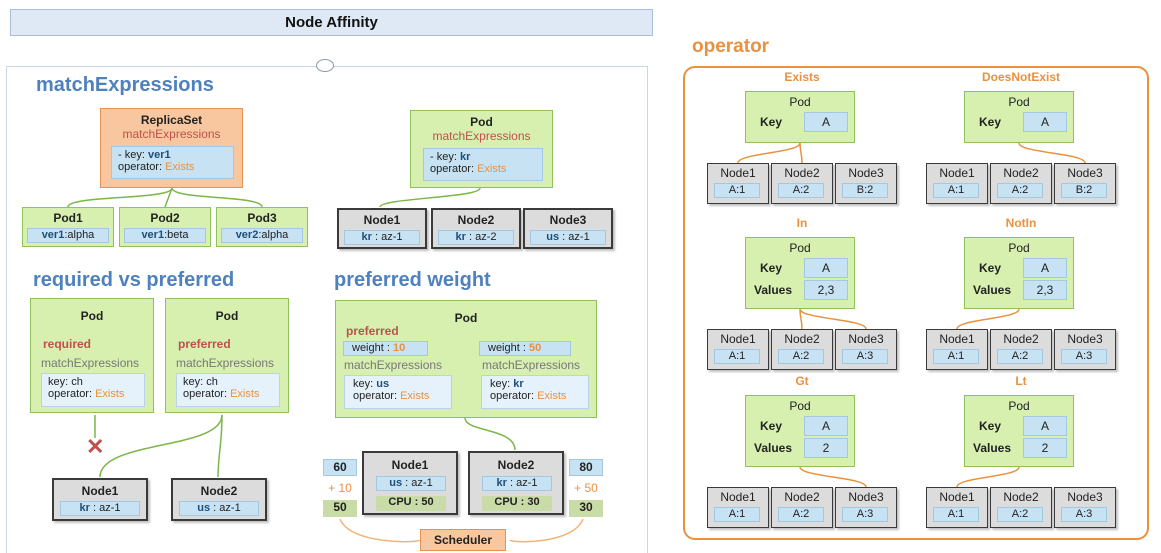 The width and height of the screenshot is (1161, 553). What do you see at coordinates (325, 65) in the screenshot?
I see `collapse-handle` at bounding box center [325, 65].